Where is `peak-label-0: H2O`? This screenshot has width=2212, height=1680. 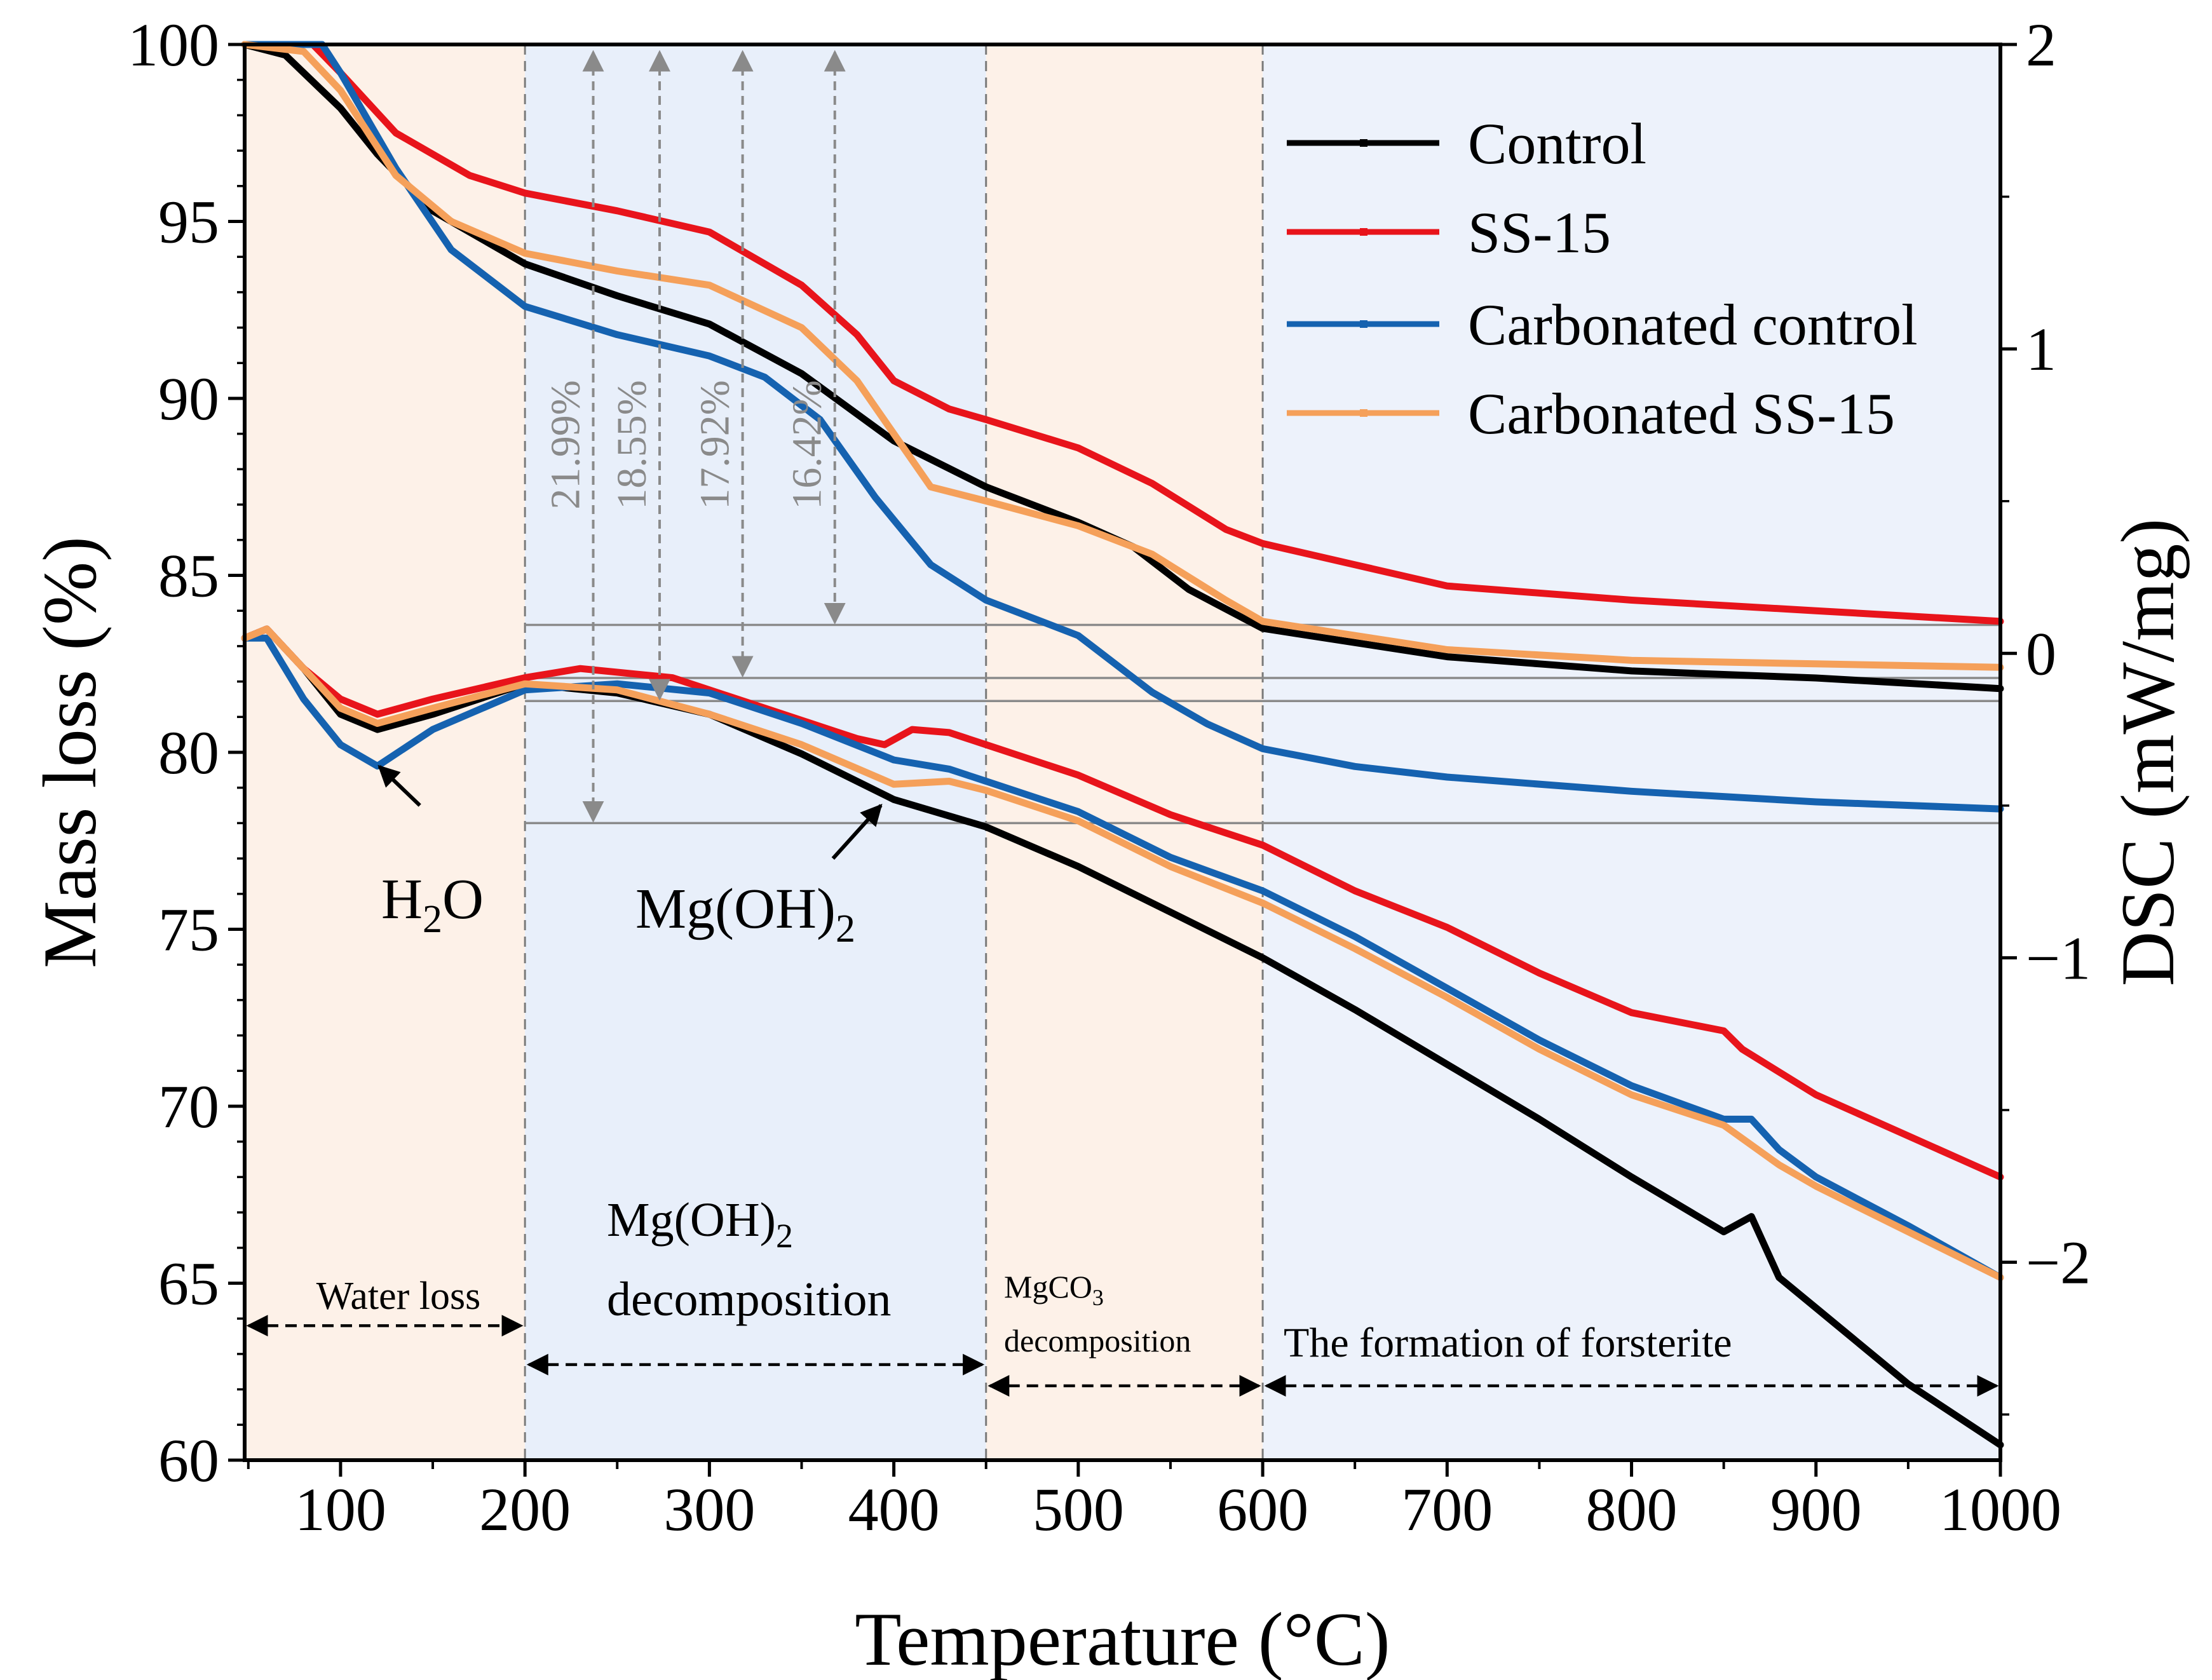 peak-label-0: H2O is located at coordinates (432, 904).